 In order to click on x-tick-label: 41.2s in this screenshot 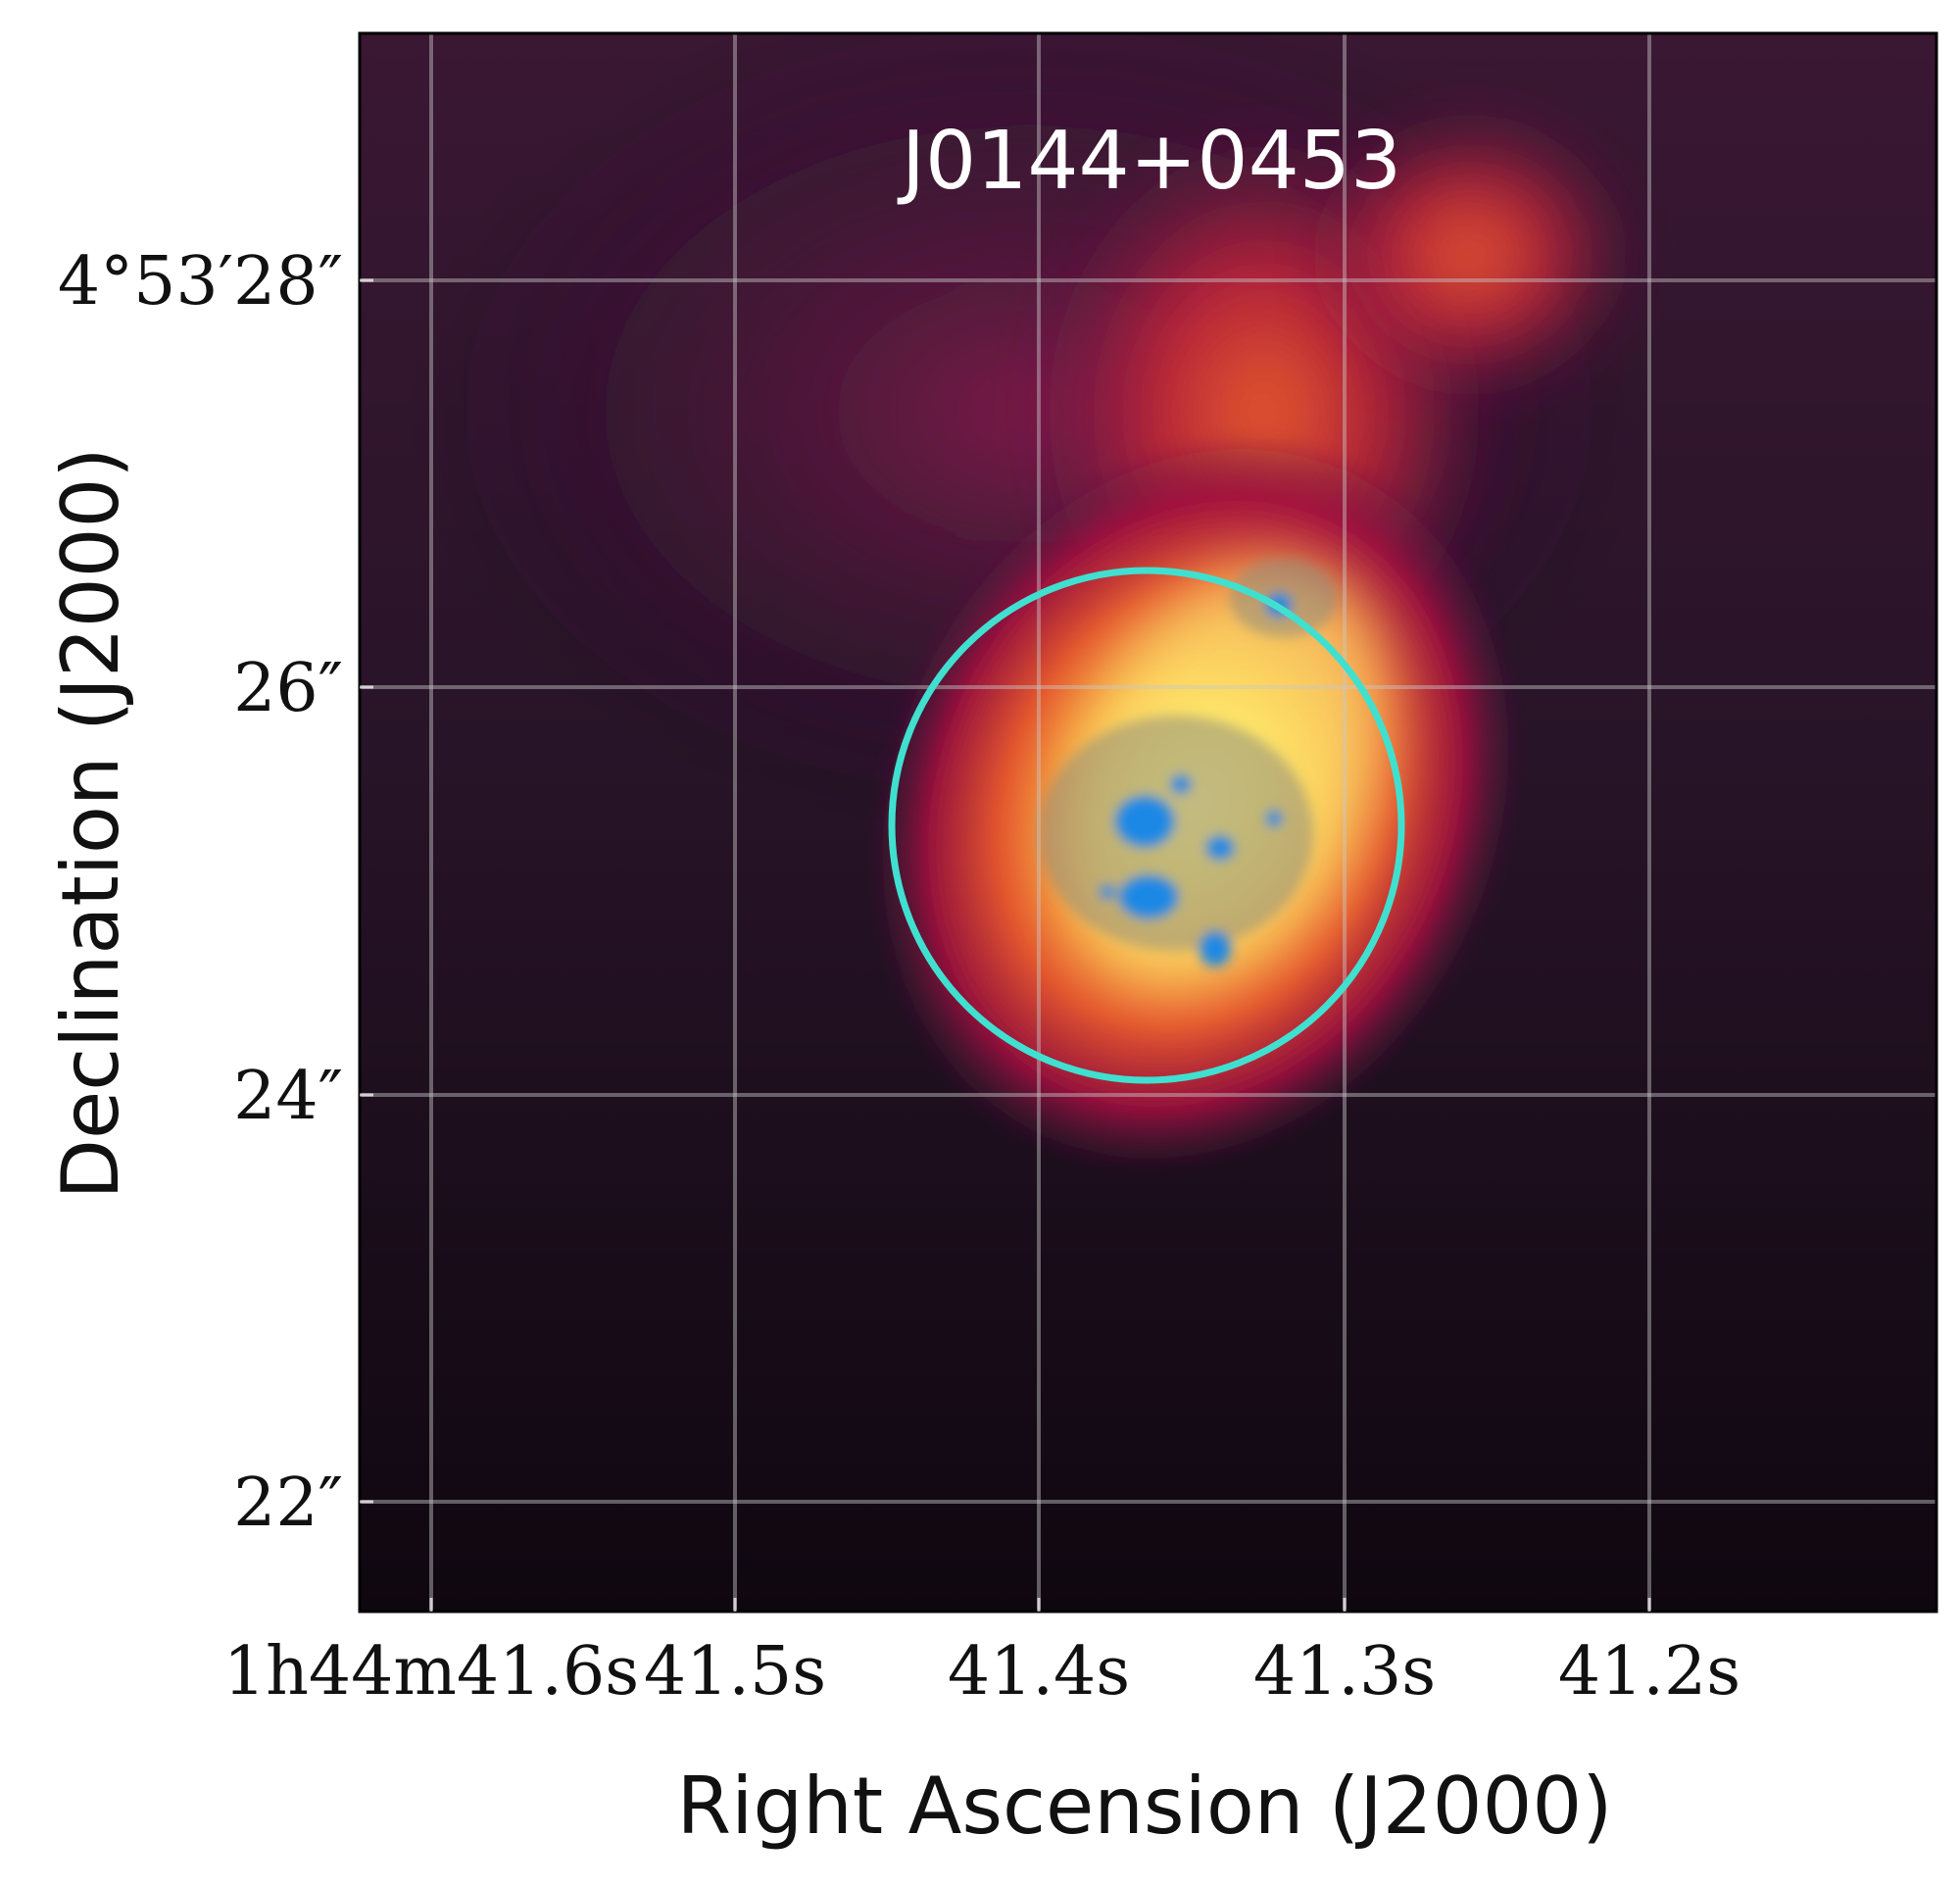, I will do `click(1649, 1672)`.